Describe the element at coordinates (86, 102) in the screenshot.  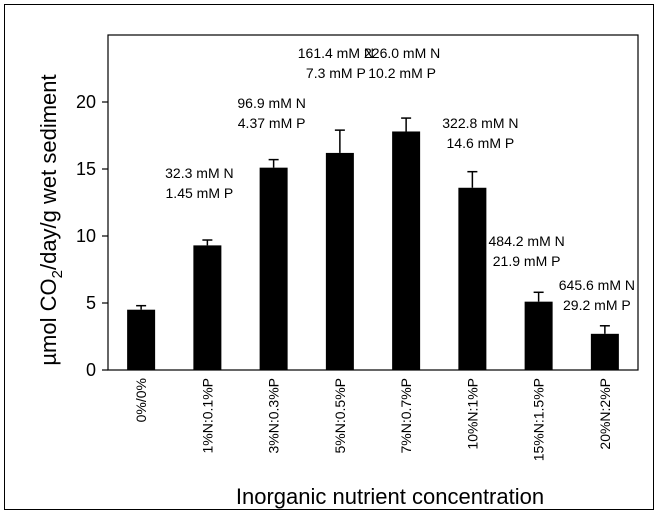
I see `y-tick-label: 20` at that location.